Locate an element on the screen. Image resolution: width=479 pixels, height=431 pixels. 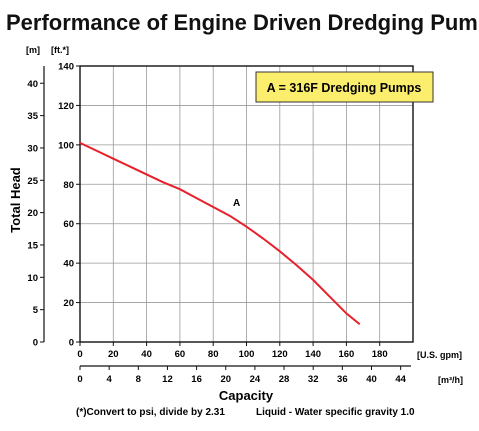
gpm-tick-label: 180 is located at coordinates (380, 354).